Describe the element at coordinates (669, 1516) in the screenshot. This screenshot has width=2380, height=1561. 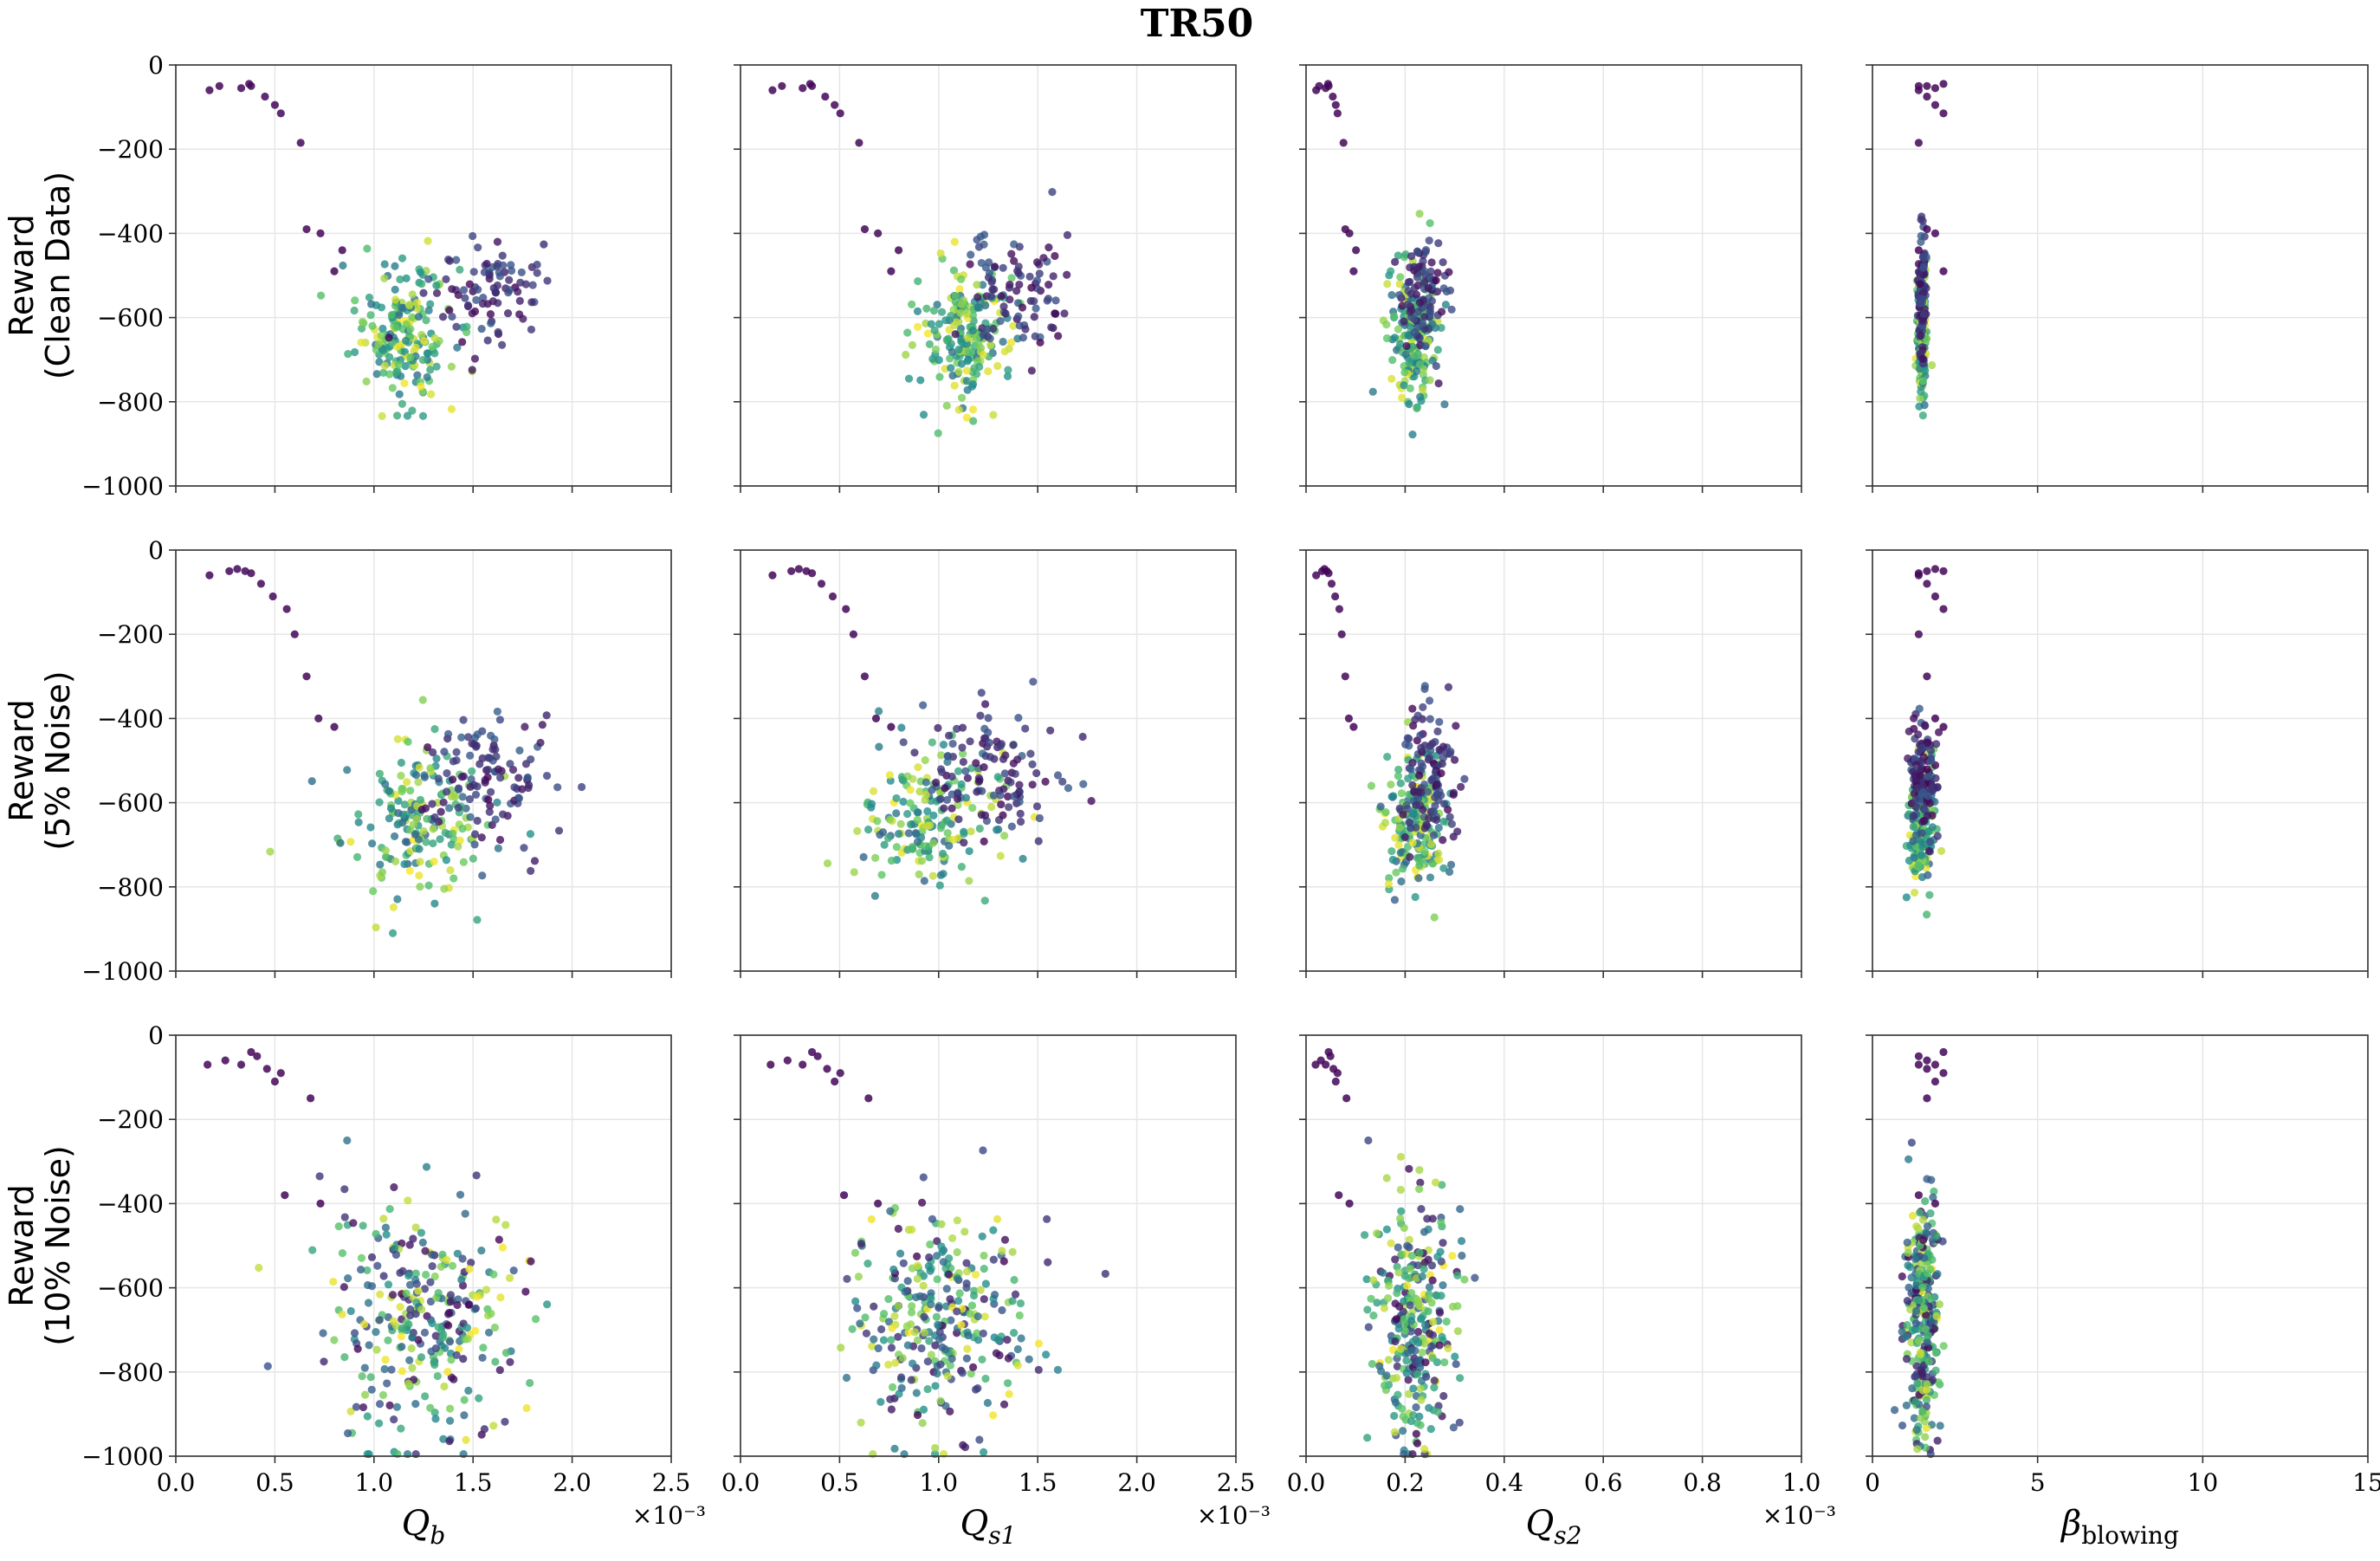
I see `x-offset-label: ×10⁻³` at that location.